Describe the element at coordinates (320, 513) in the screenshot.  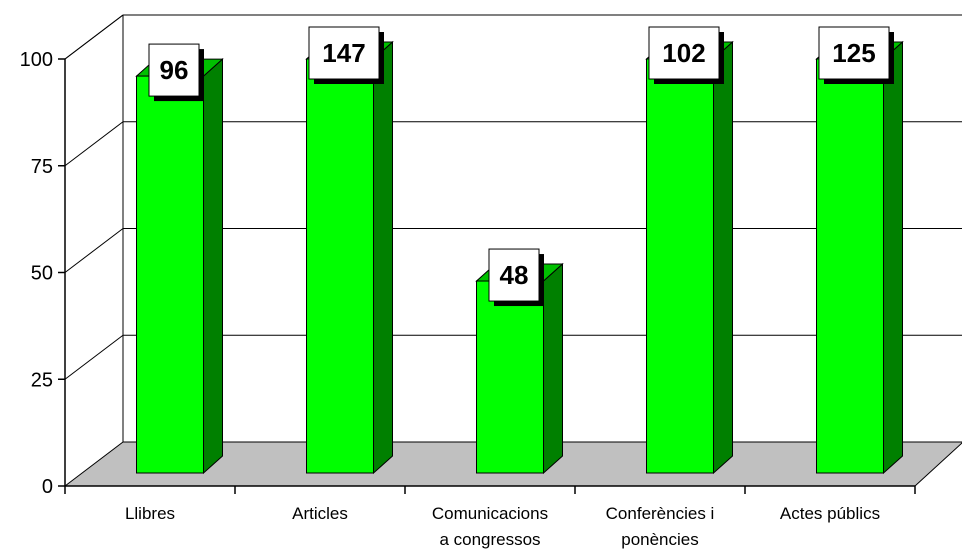
I see `x-tick-label: Articles` at that location.